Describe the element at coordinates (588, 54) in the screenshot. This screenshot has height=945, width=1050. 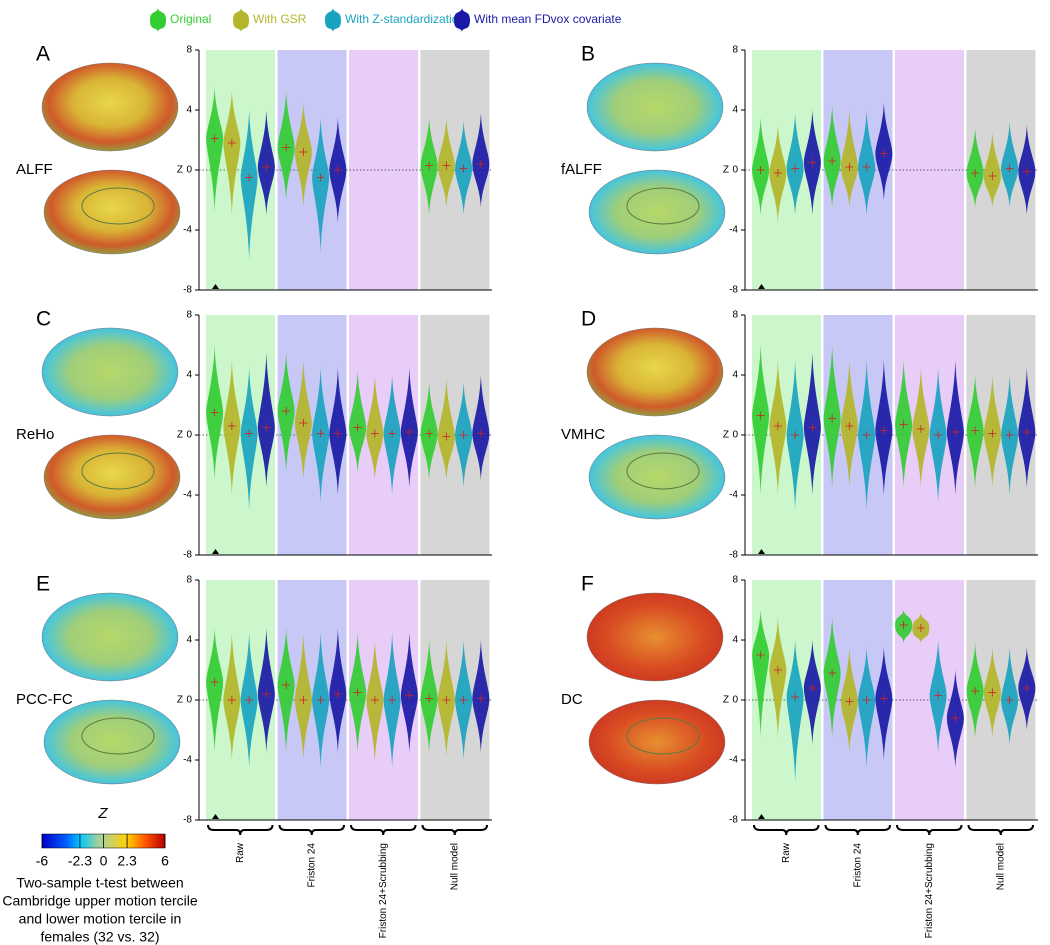
I see `panel-label: B` at that location.